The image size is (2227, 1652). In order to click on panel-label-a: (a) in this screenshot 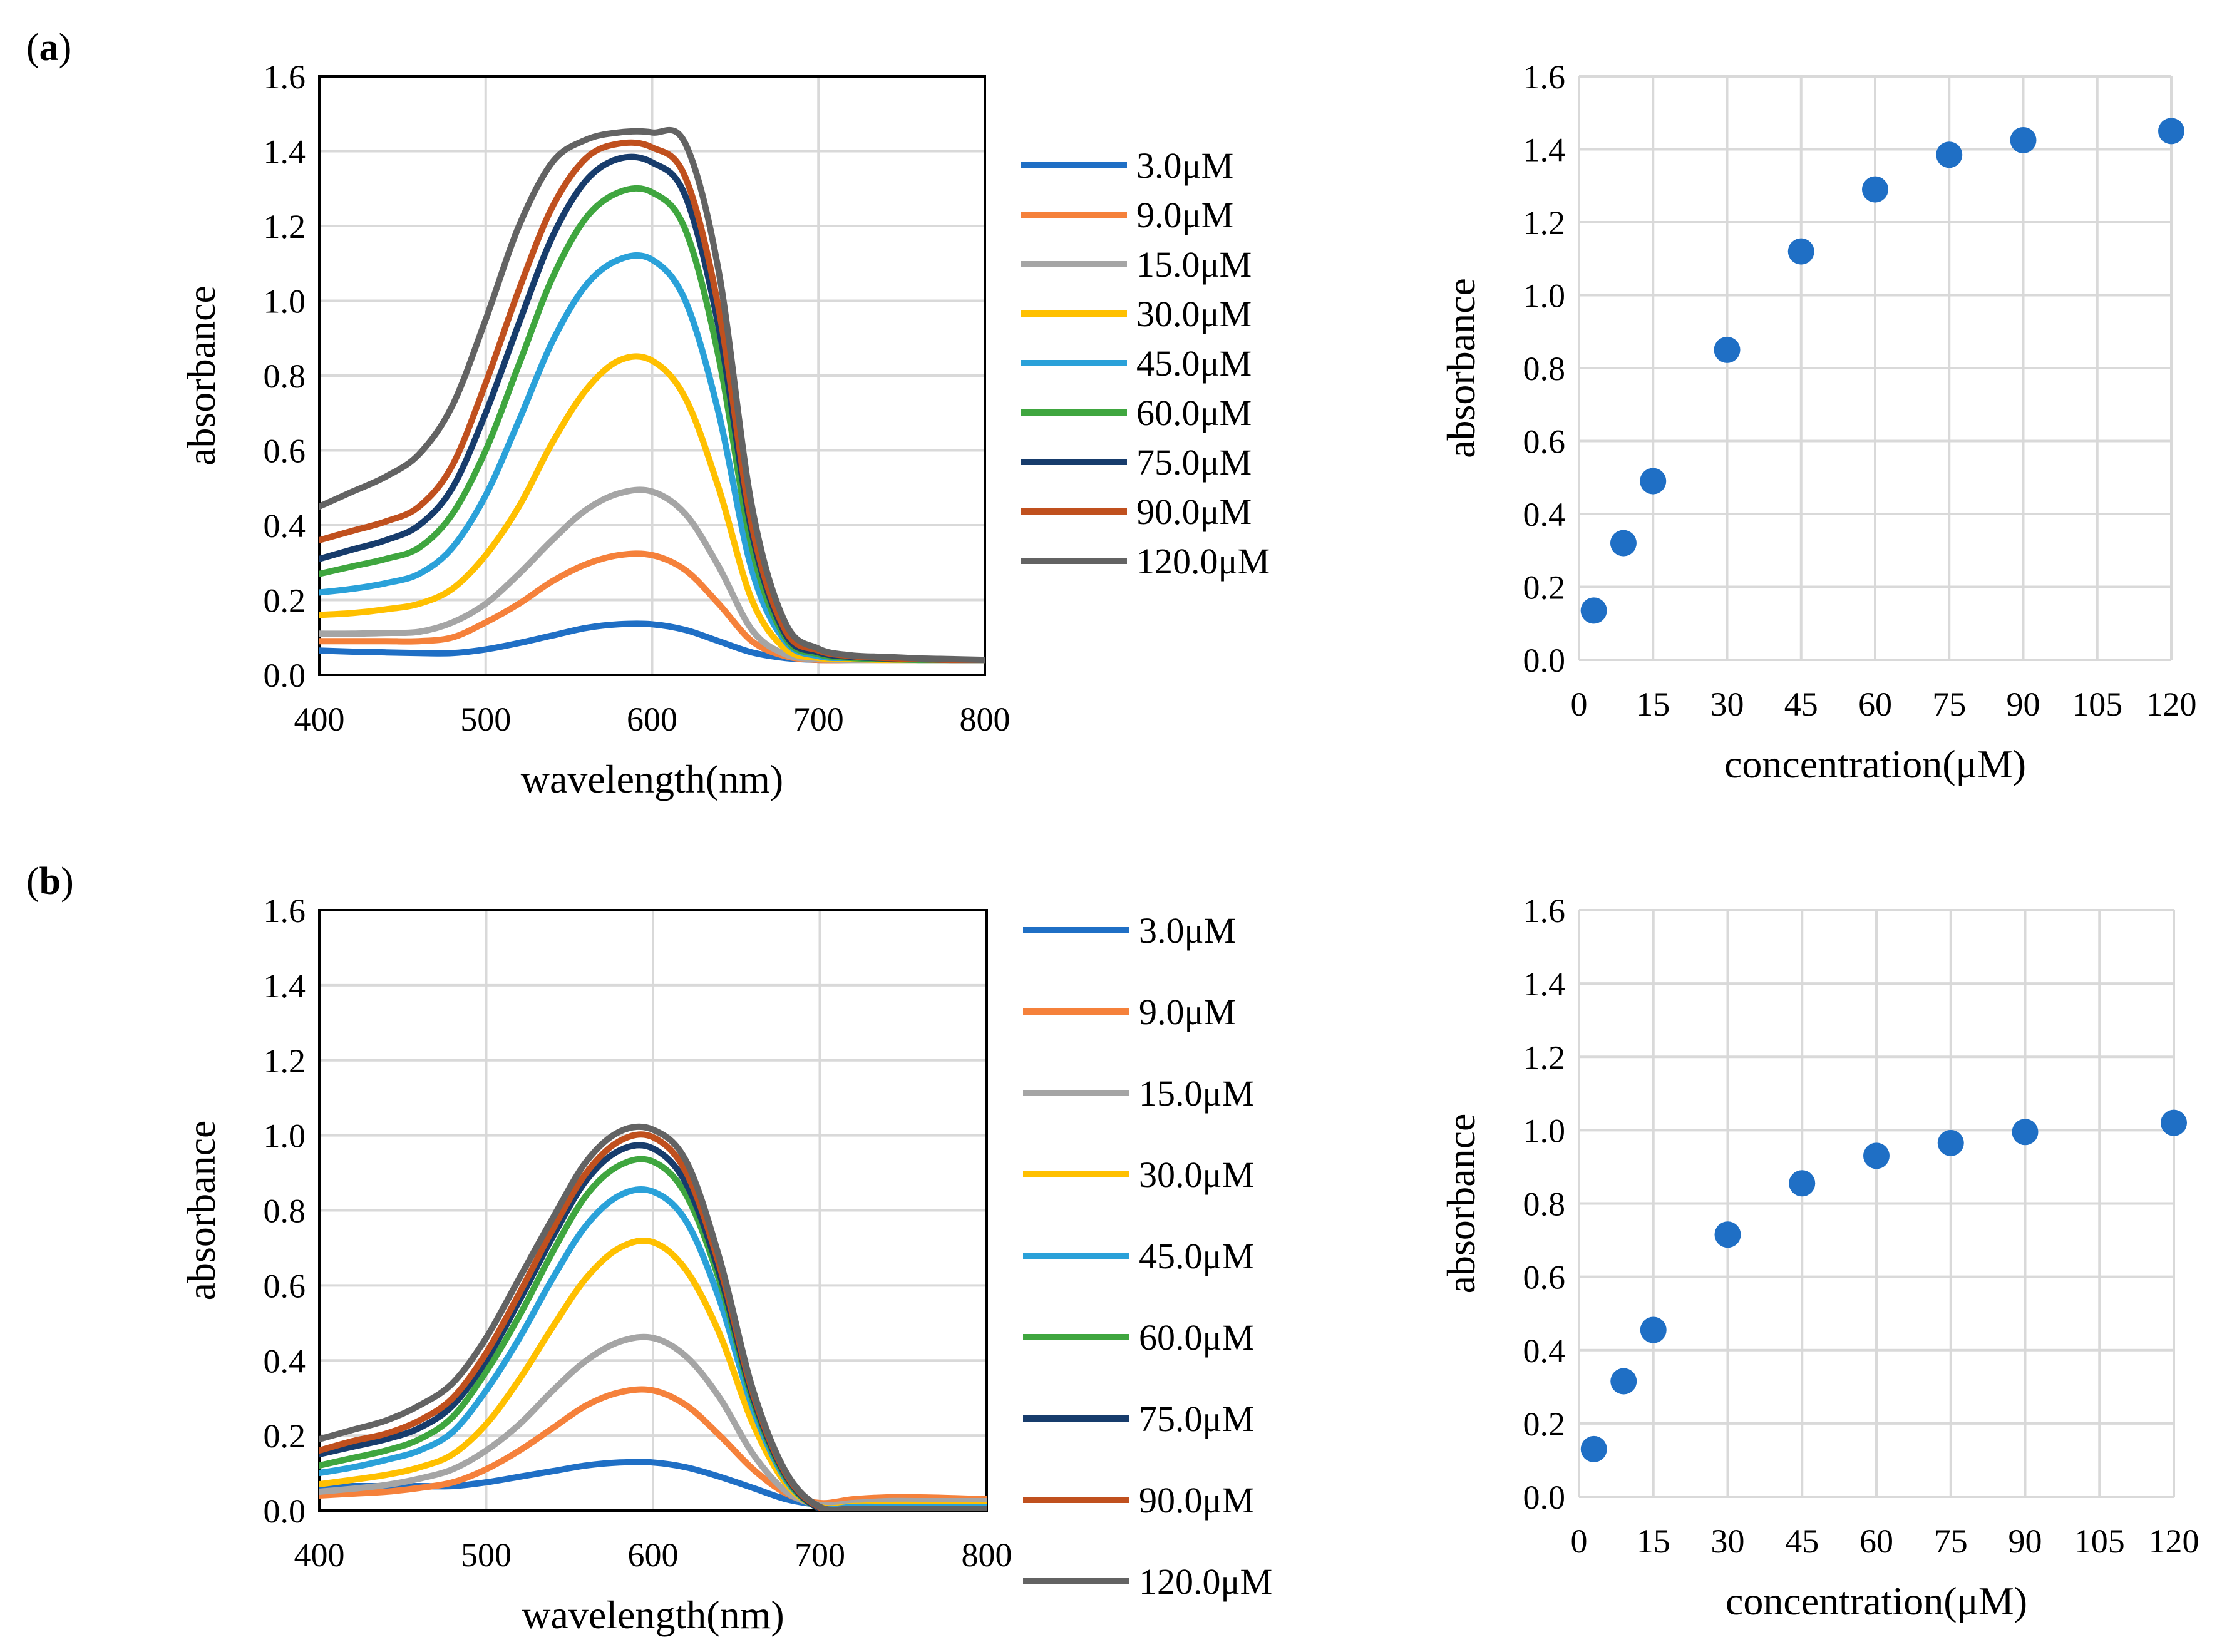, I will do `click(48, 47)`.